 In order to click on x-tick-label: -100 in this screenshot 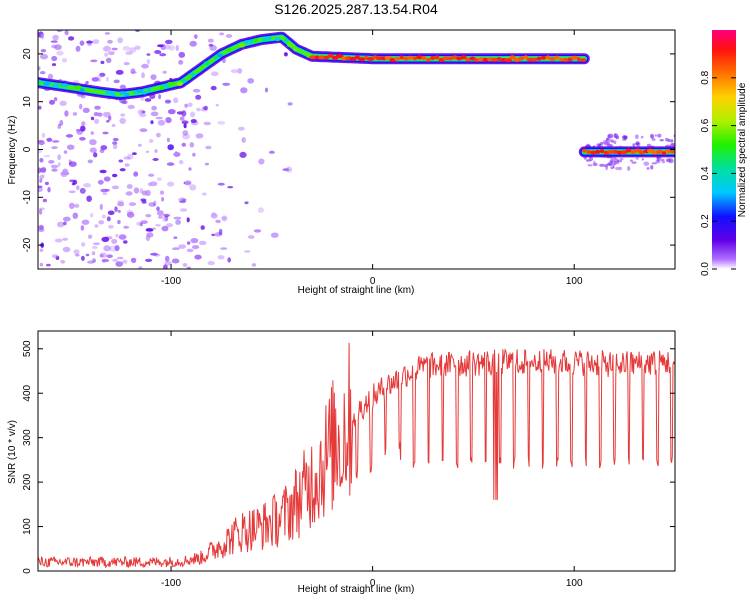, I will do `click(171, 583)`.